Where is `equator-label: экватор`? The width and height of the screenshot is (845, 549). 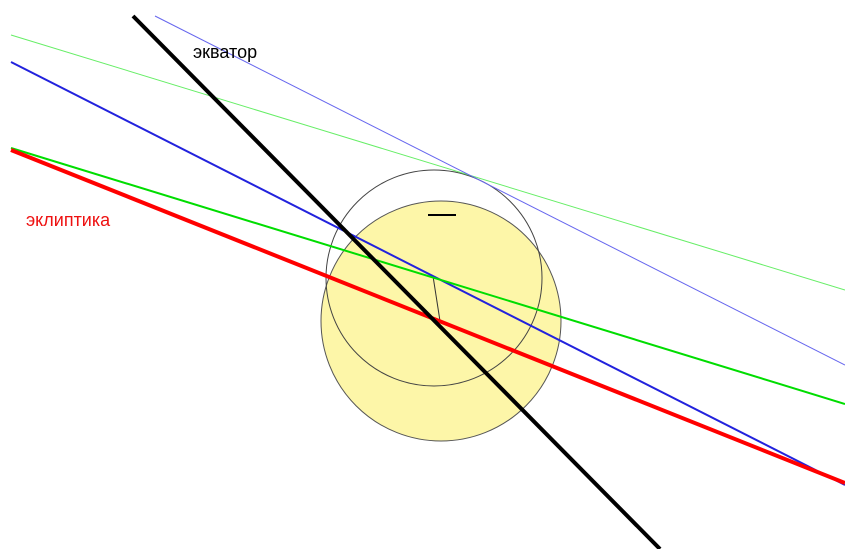 equator-label: экватор is located at coordinates (225, 52).